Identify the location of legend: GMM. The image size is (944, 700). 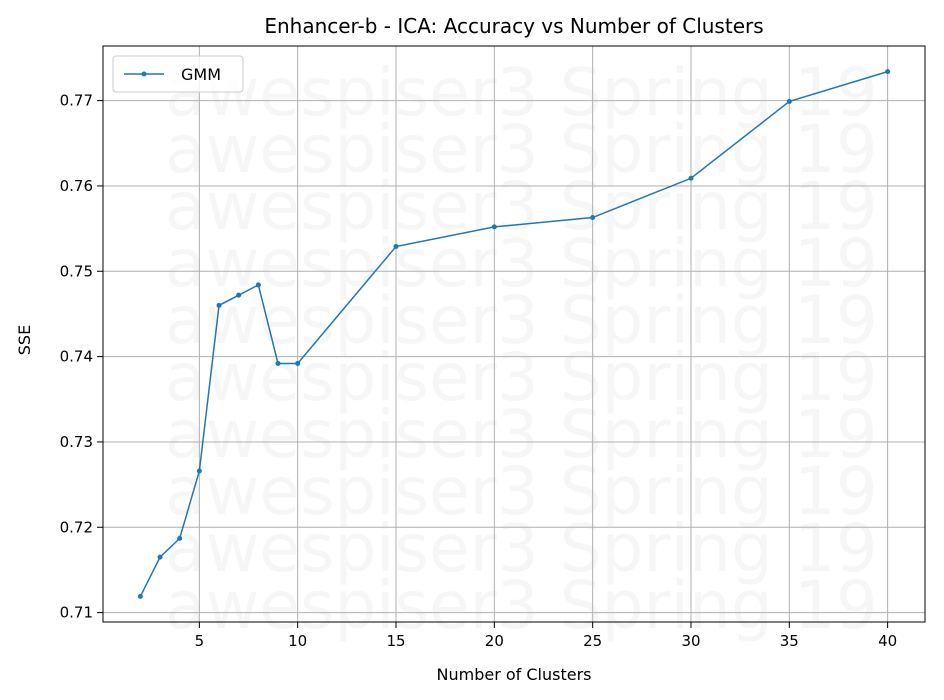
(178, 74).